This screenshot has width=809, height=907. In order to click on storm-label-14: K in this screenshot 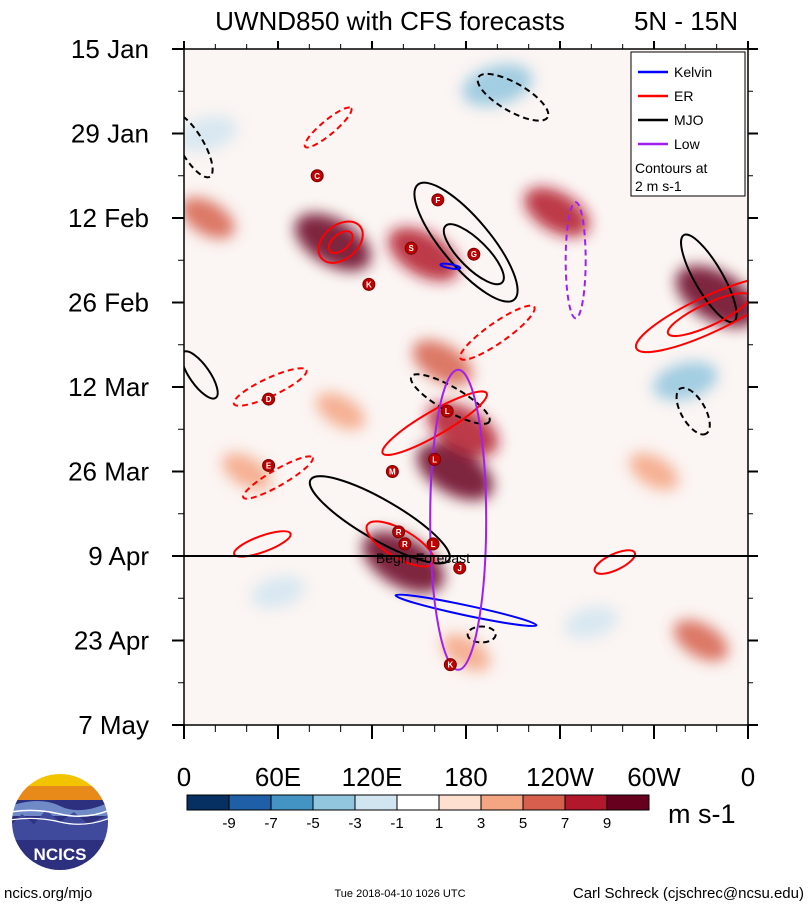, I will do `click(450, 665)`.